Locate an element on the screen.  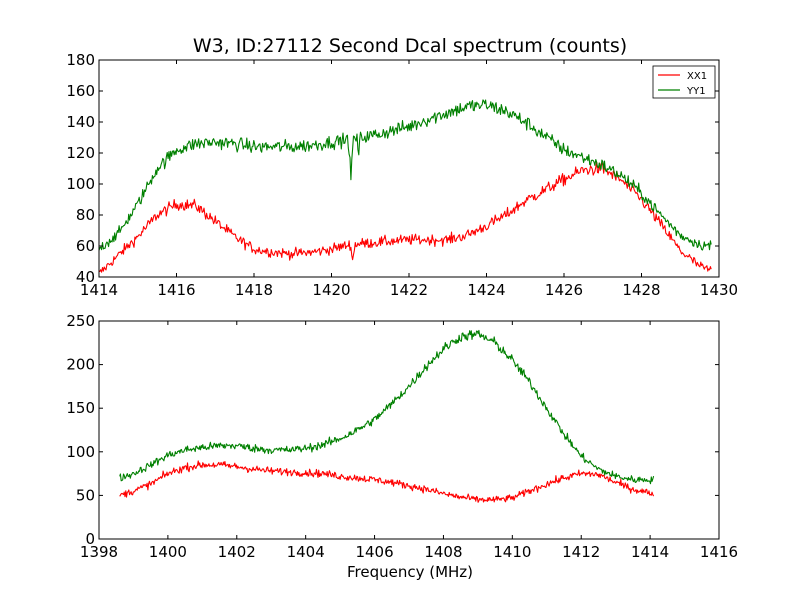
legend-box is located at coordinates (684, 82).